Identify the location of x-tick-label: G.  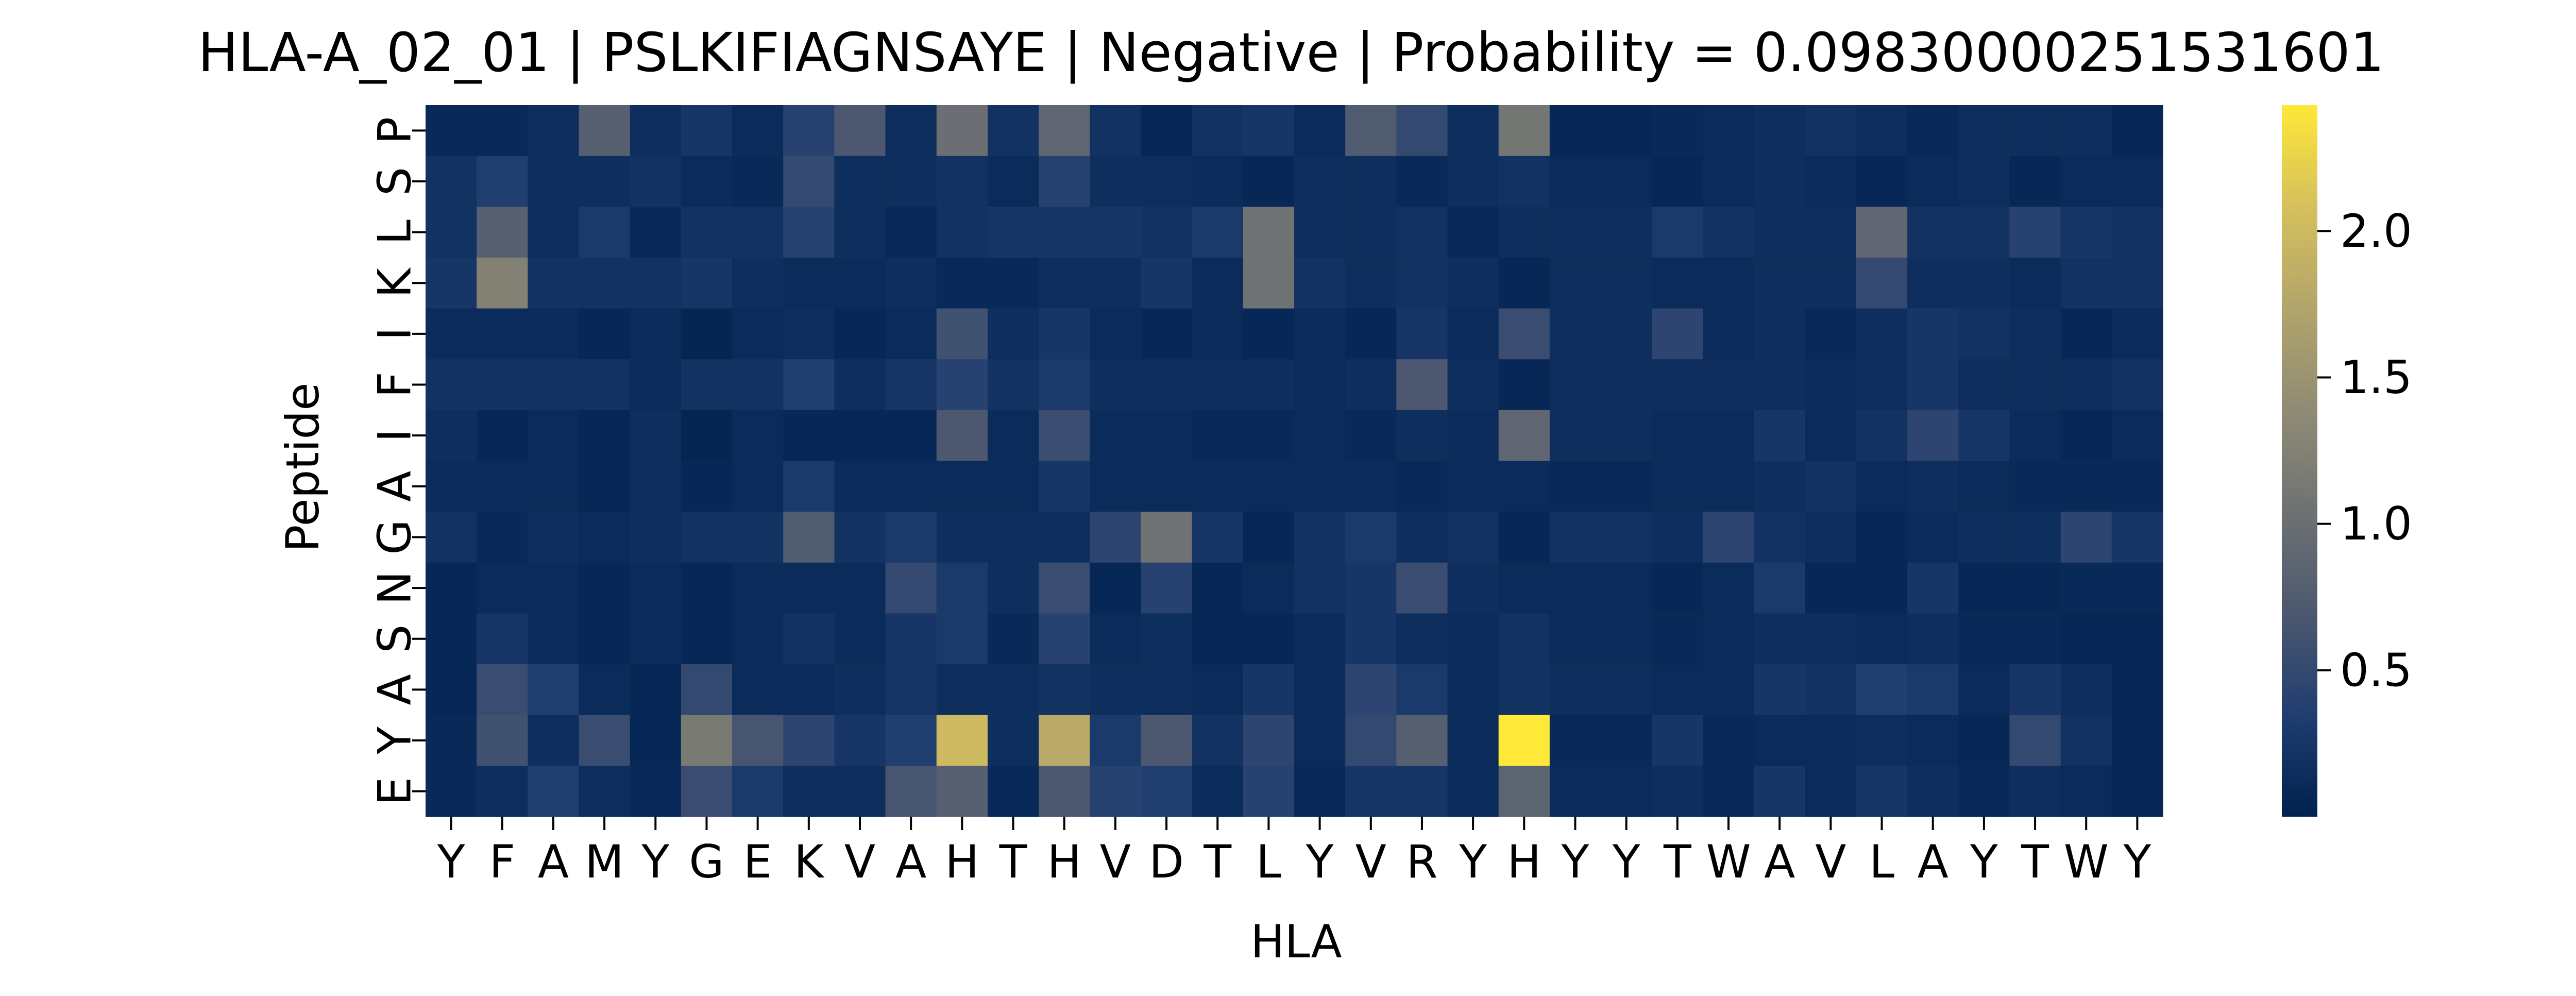
(706, 861).